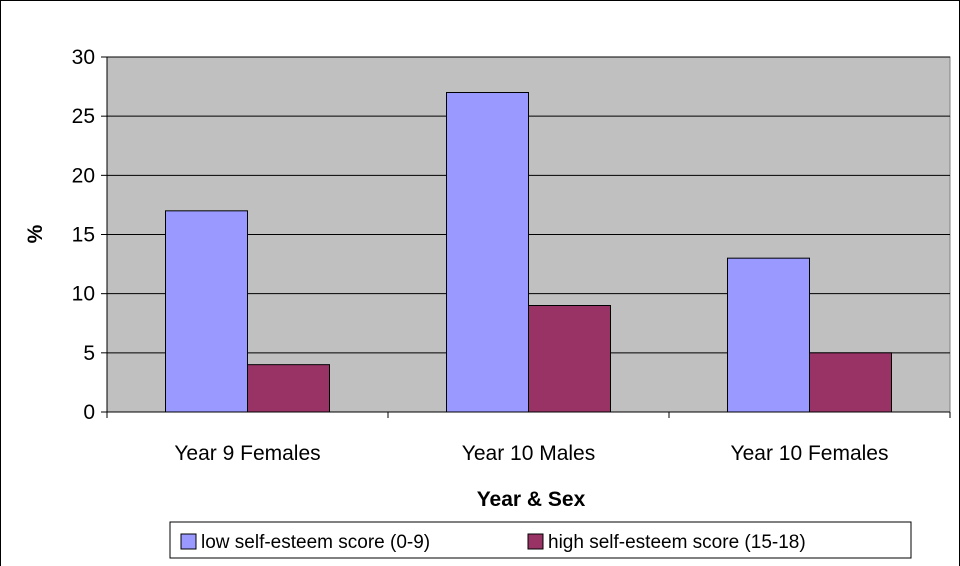 Image resolution: width=960 pixels, height=566 pixels. I want to click on bar-high-year-9-females, so click(288, 388).